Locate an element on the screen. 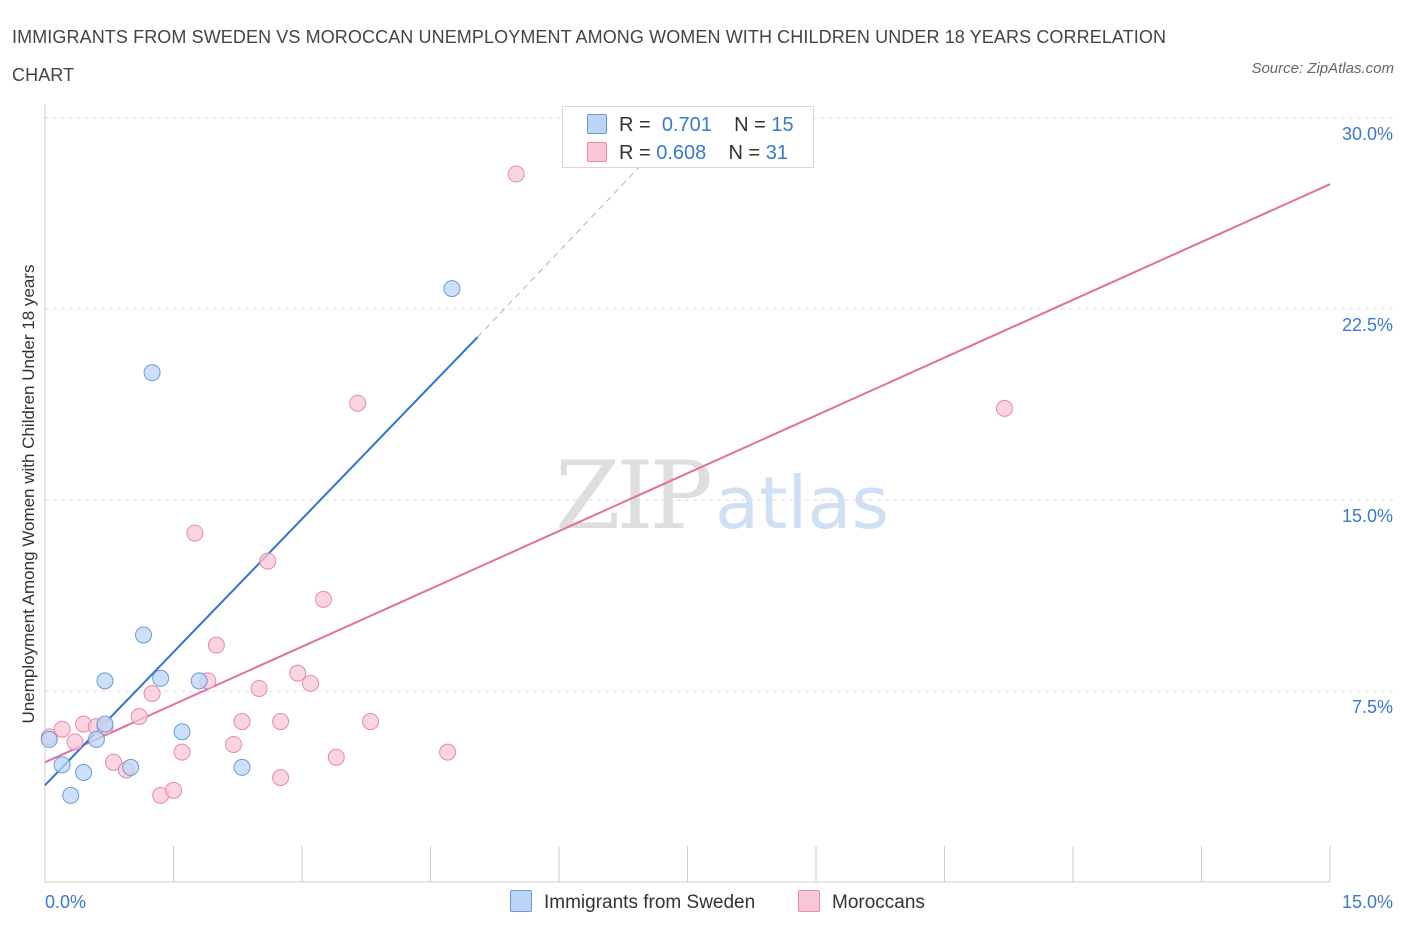 The width and height of the screenshot is (1406, 930). legend-item-sweden: Immigrants from Sweden is located at coordinates (632, 902).